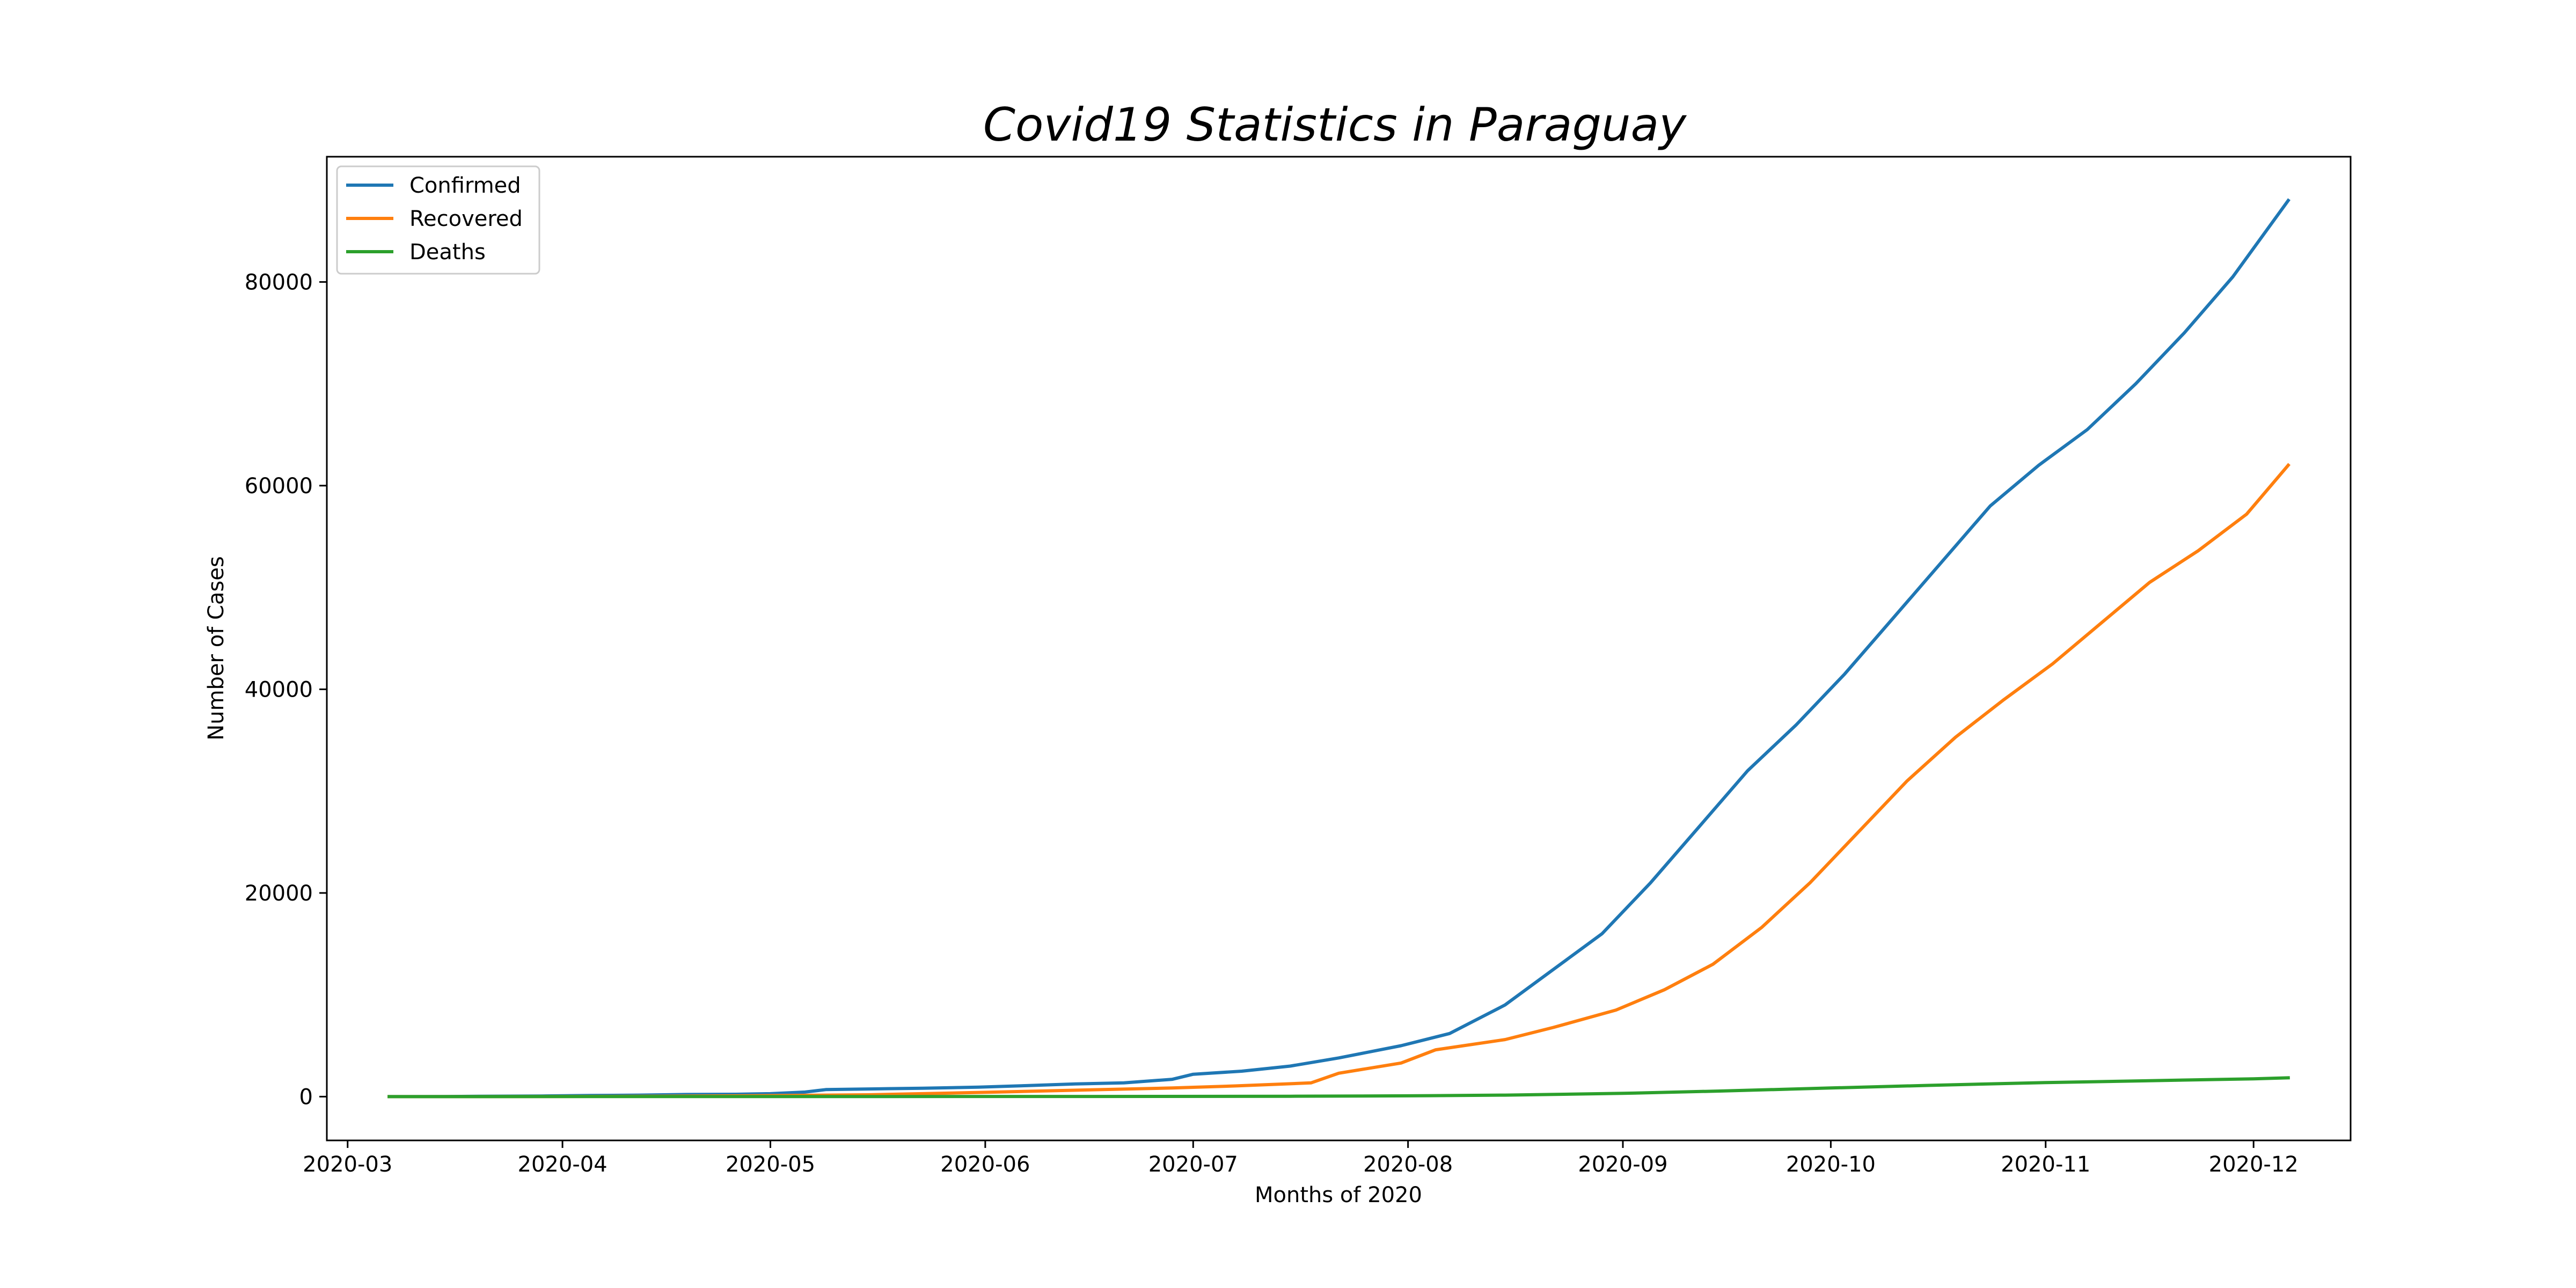  I want to click on x-tick-label: 2020-12, so click(2254, 1164).